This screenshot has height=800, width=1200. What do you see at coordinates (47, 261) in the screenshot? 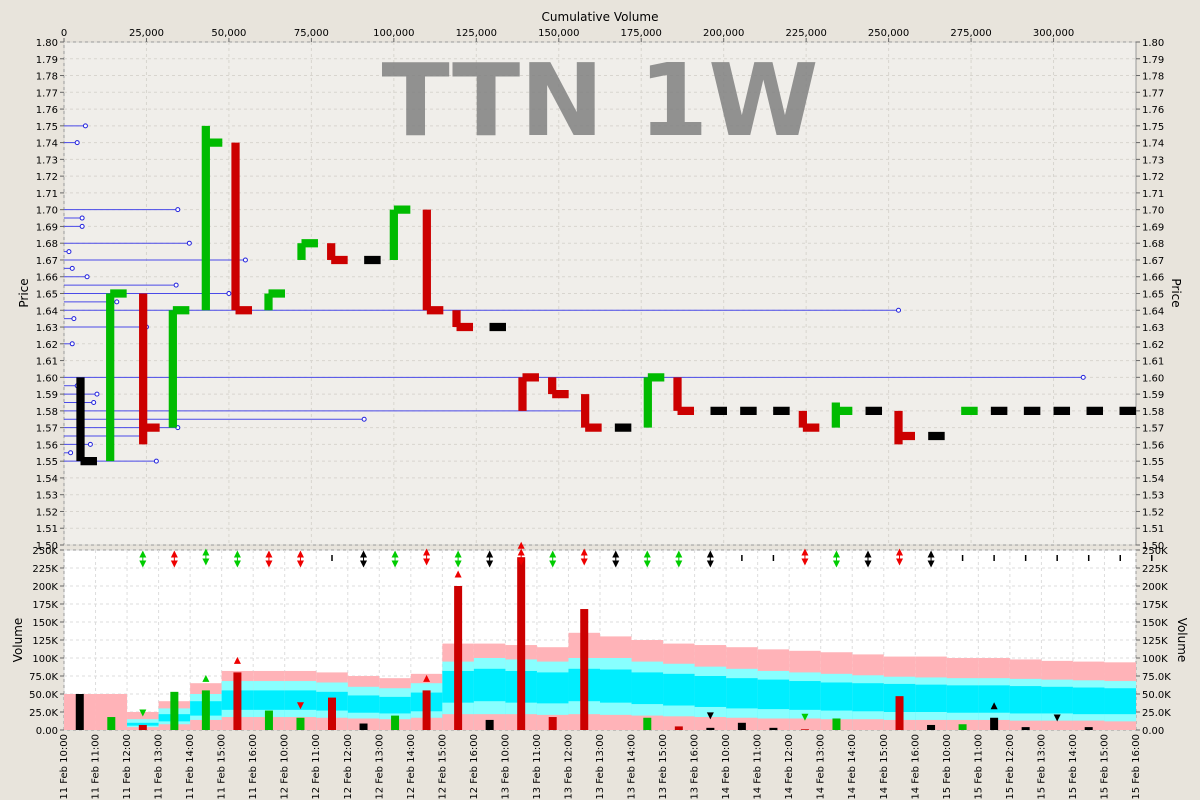
I see `price-tick-label-left: 1.67` at bounding box center [47, 261].